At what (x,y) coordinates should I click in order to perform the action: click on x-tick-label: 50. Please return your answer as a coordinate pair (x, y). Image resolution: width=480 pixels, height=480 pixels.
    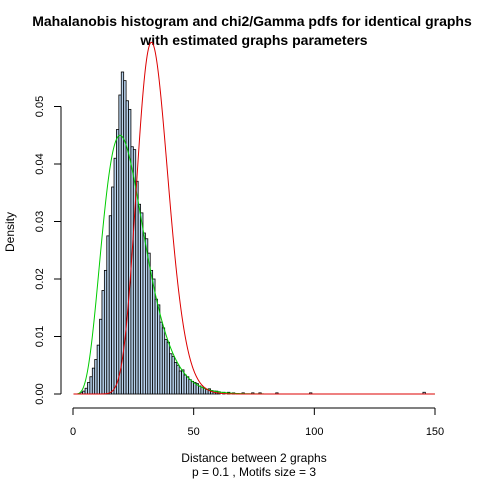
    Looking at the image, I should click on (194, 432).